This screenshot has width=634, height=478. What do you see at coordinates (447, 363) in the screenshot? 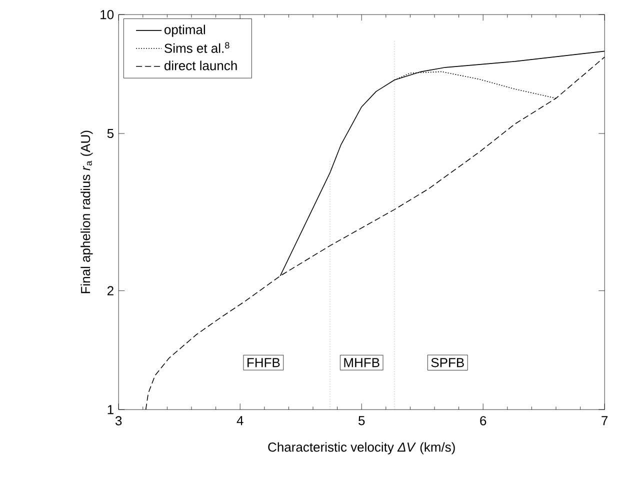
I see `annotation: SPFB` at bounding box center [447, 363].